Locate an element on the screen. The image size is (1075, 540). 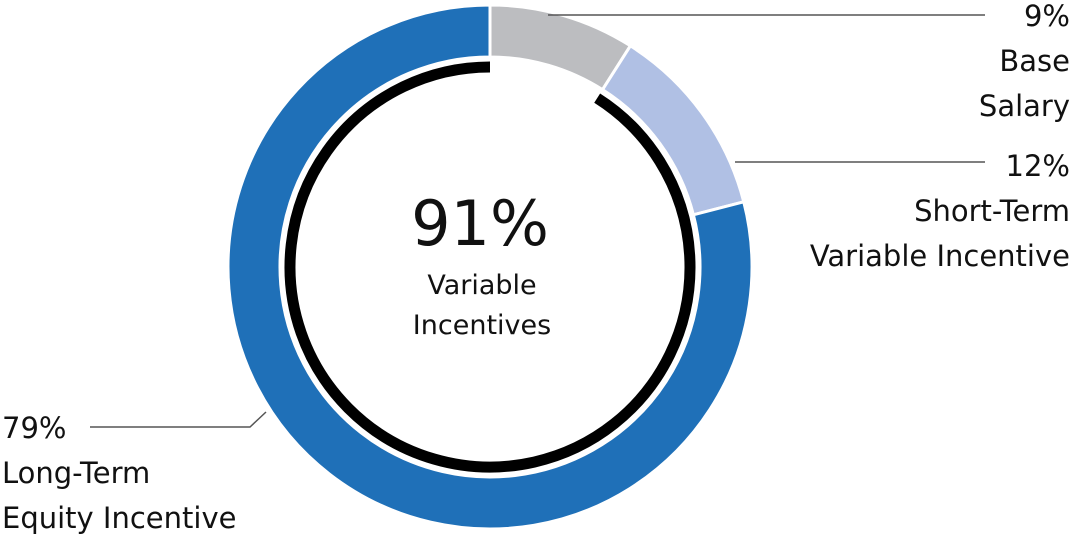
category-label: Base Salary is located at coordinates (1024, 83).